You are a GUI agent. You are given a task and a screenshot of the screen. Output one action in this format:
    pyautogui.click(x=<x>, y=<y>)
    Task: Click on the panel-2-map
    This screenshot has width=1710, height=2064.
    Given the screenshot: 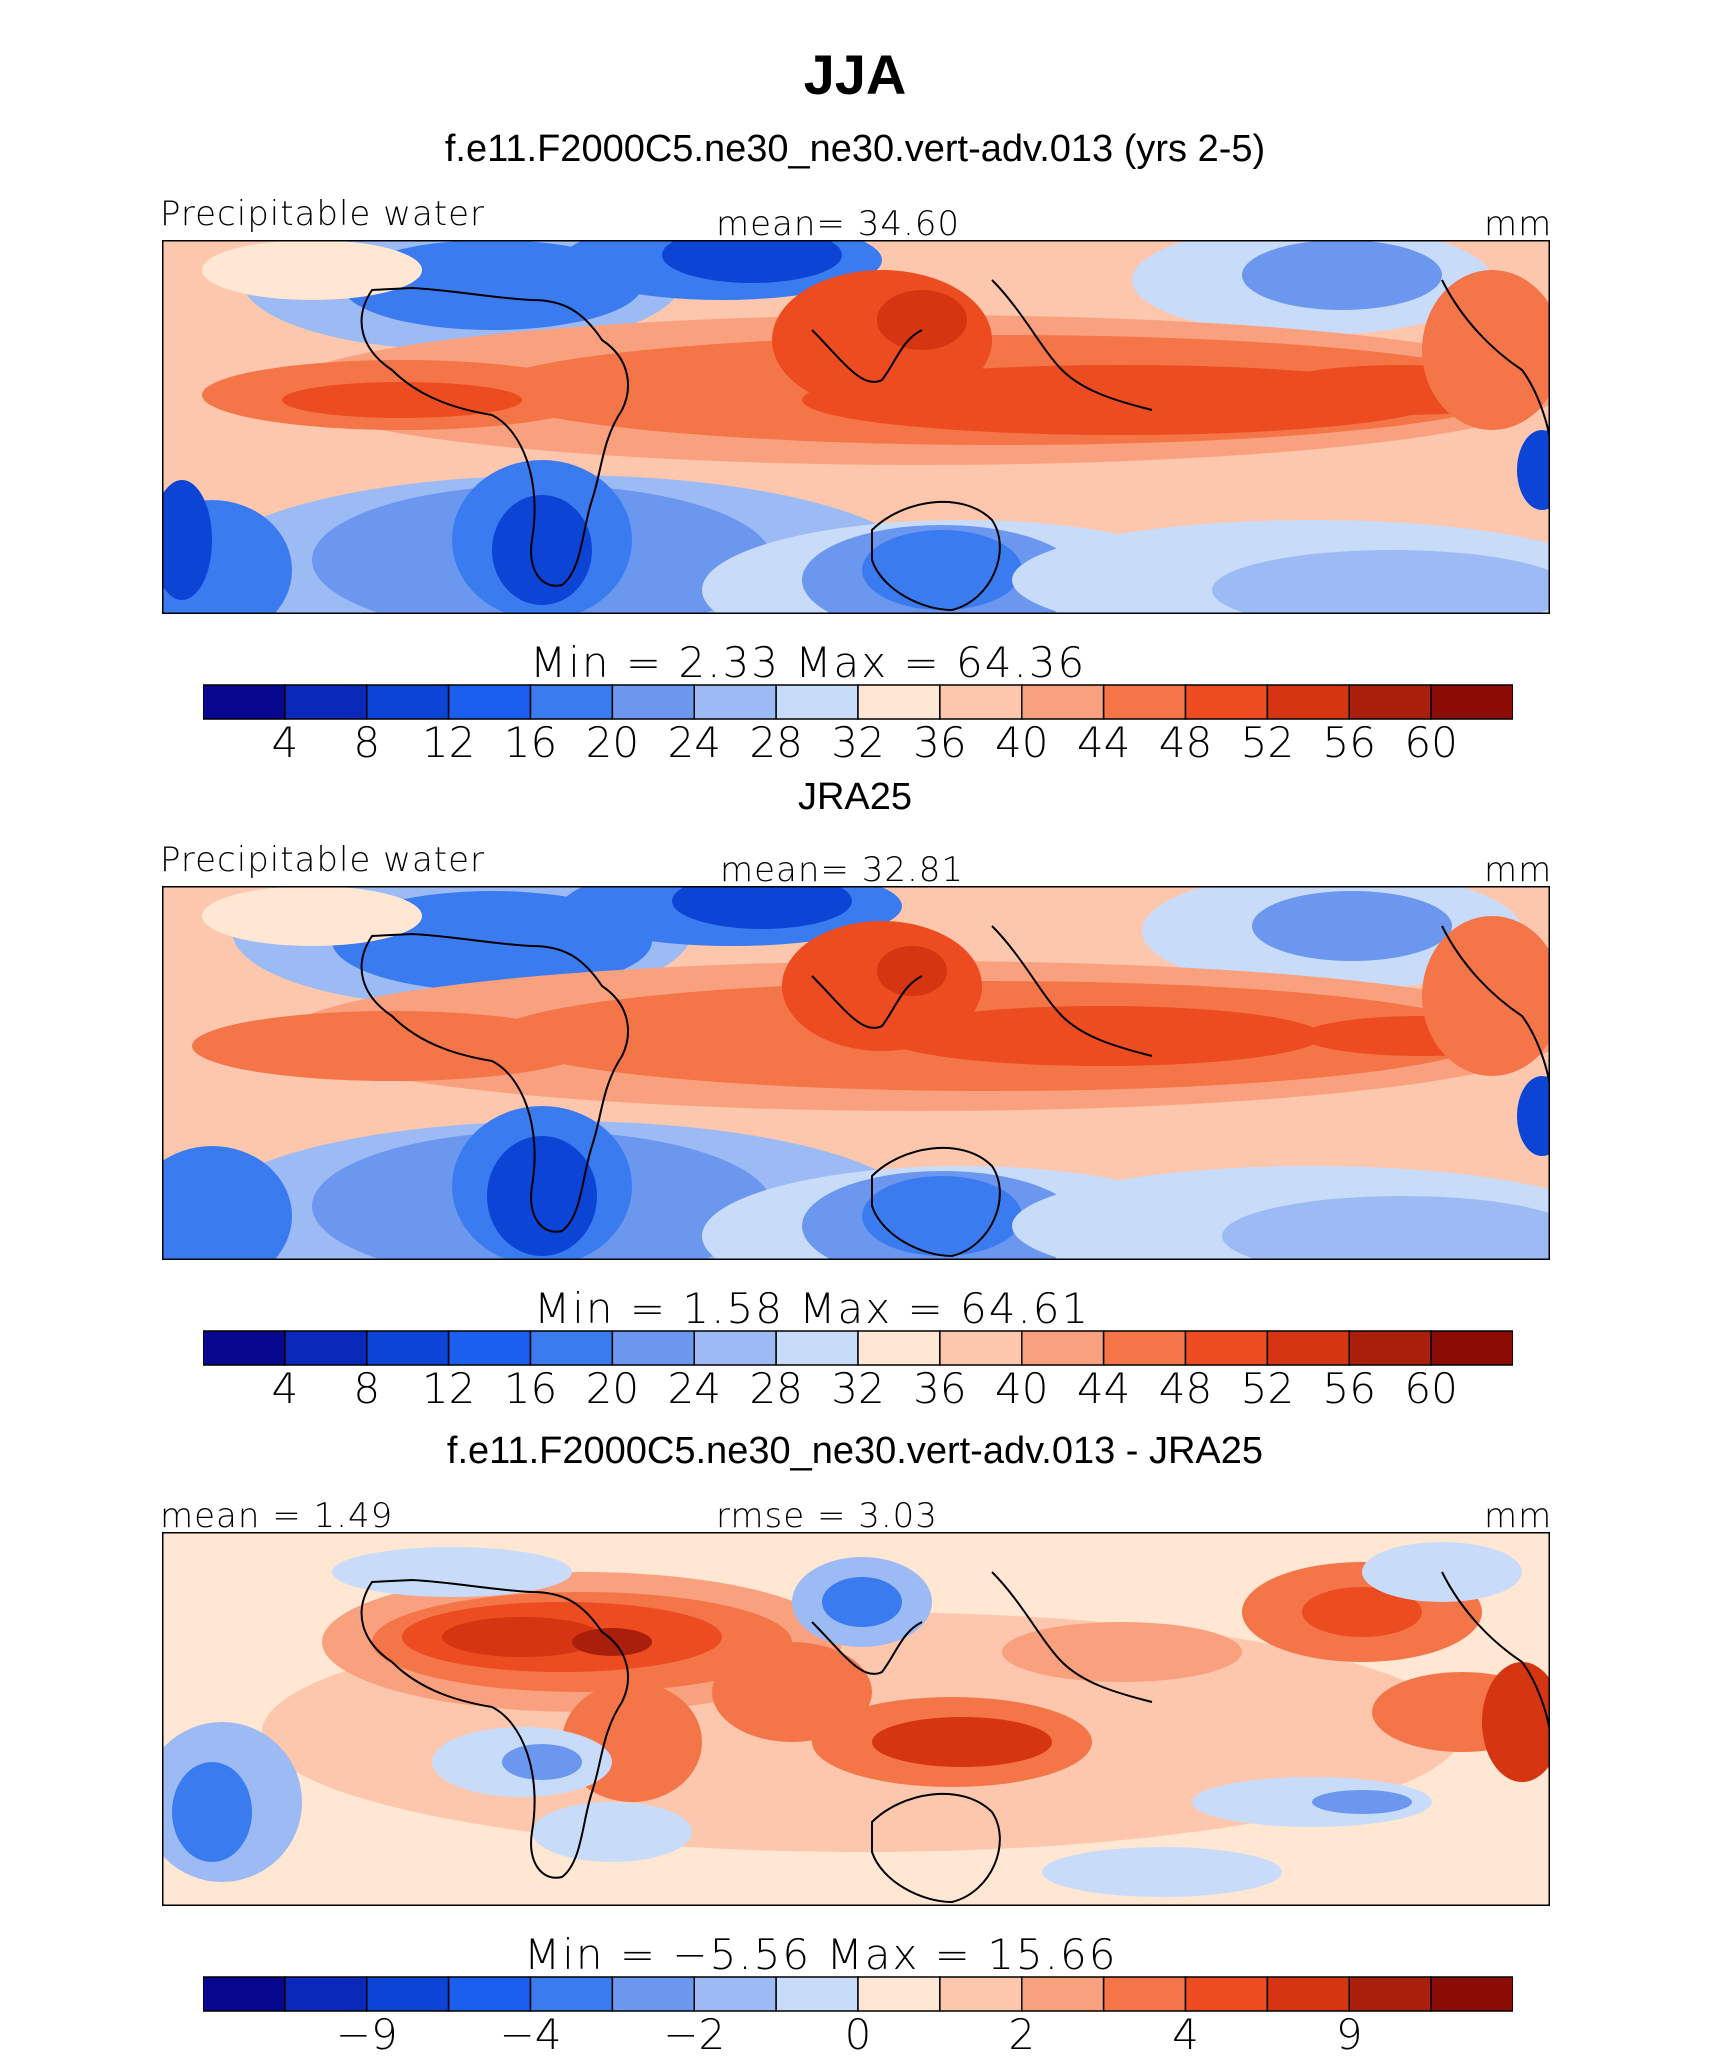 What is the action you would take?
    pyautogui.click(x=856, y=1073)
    